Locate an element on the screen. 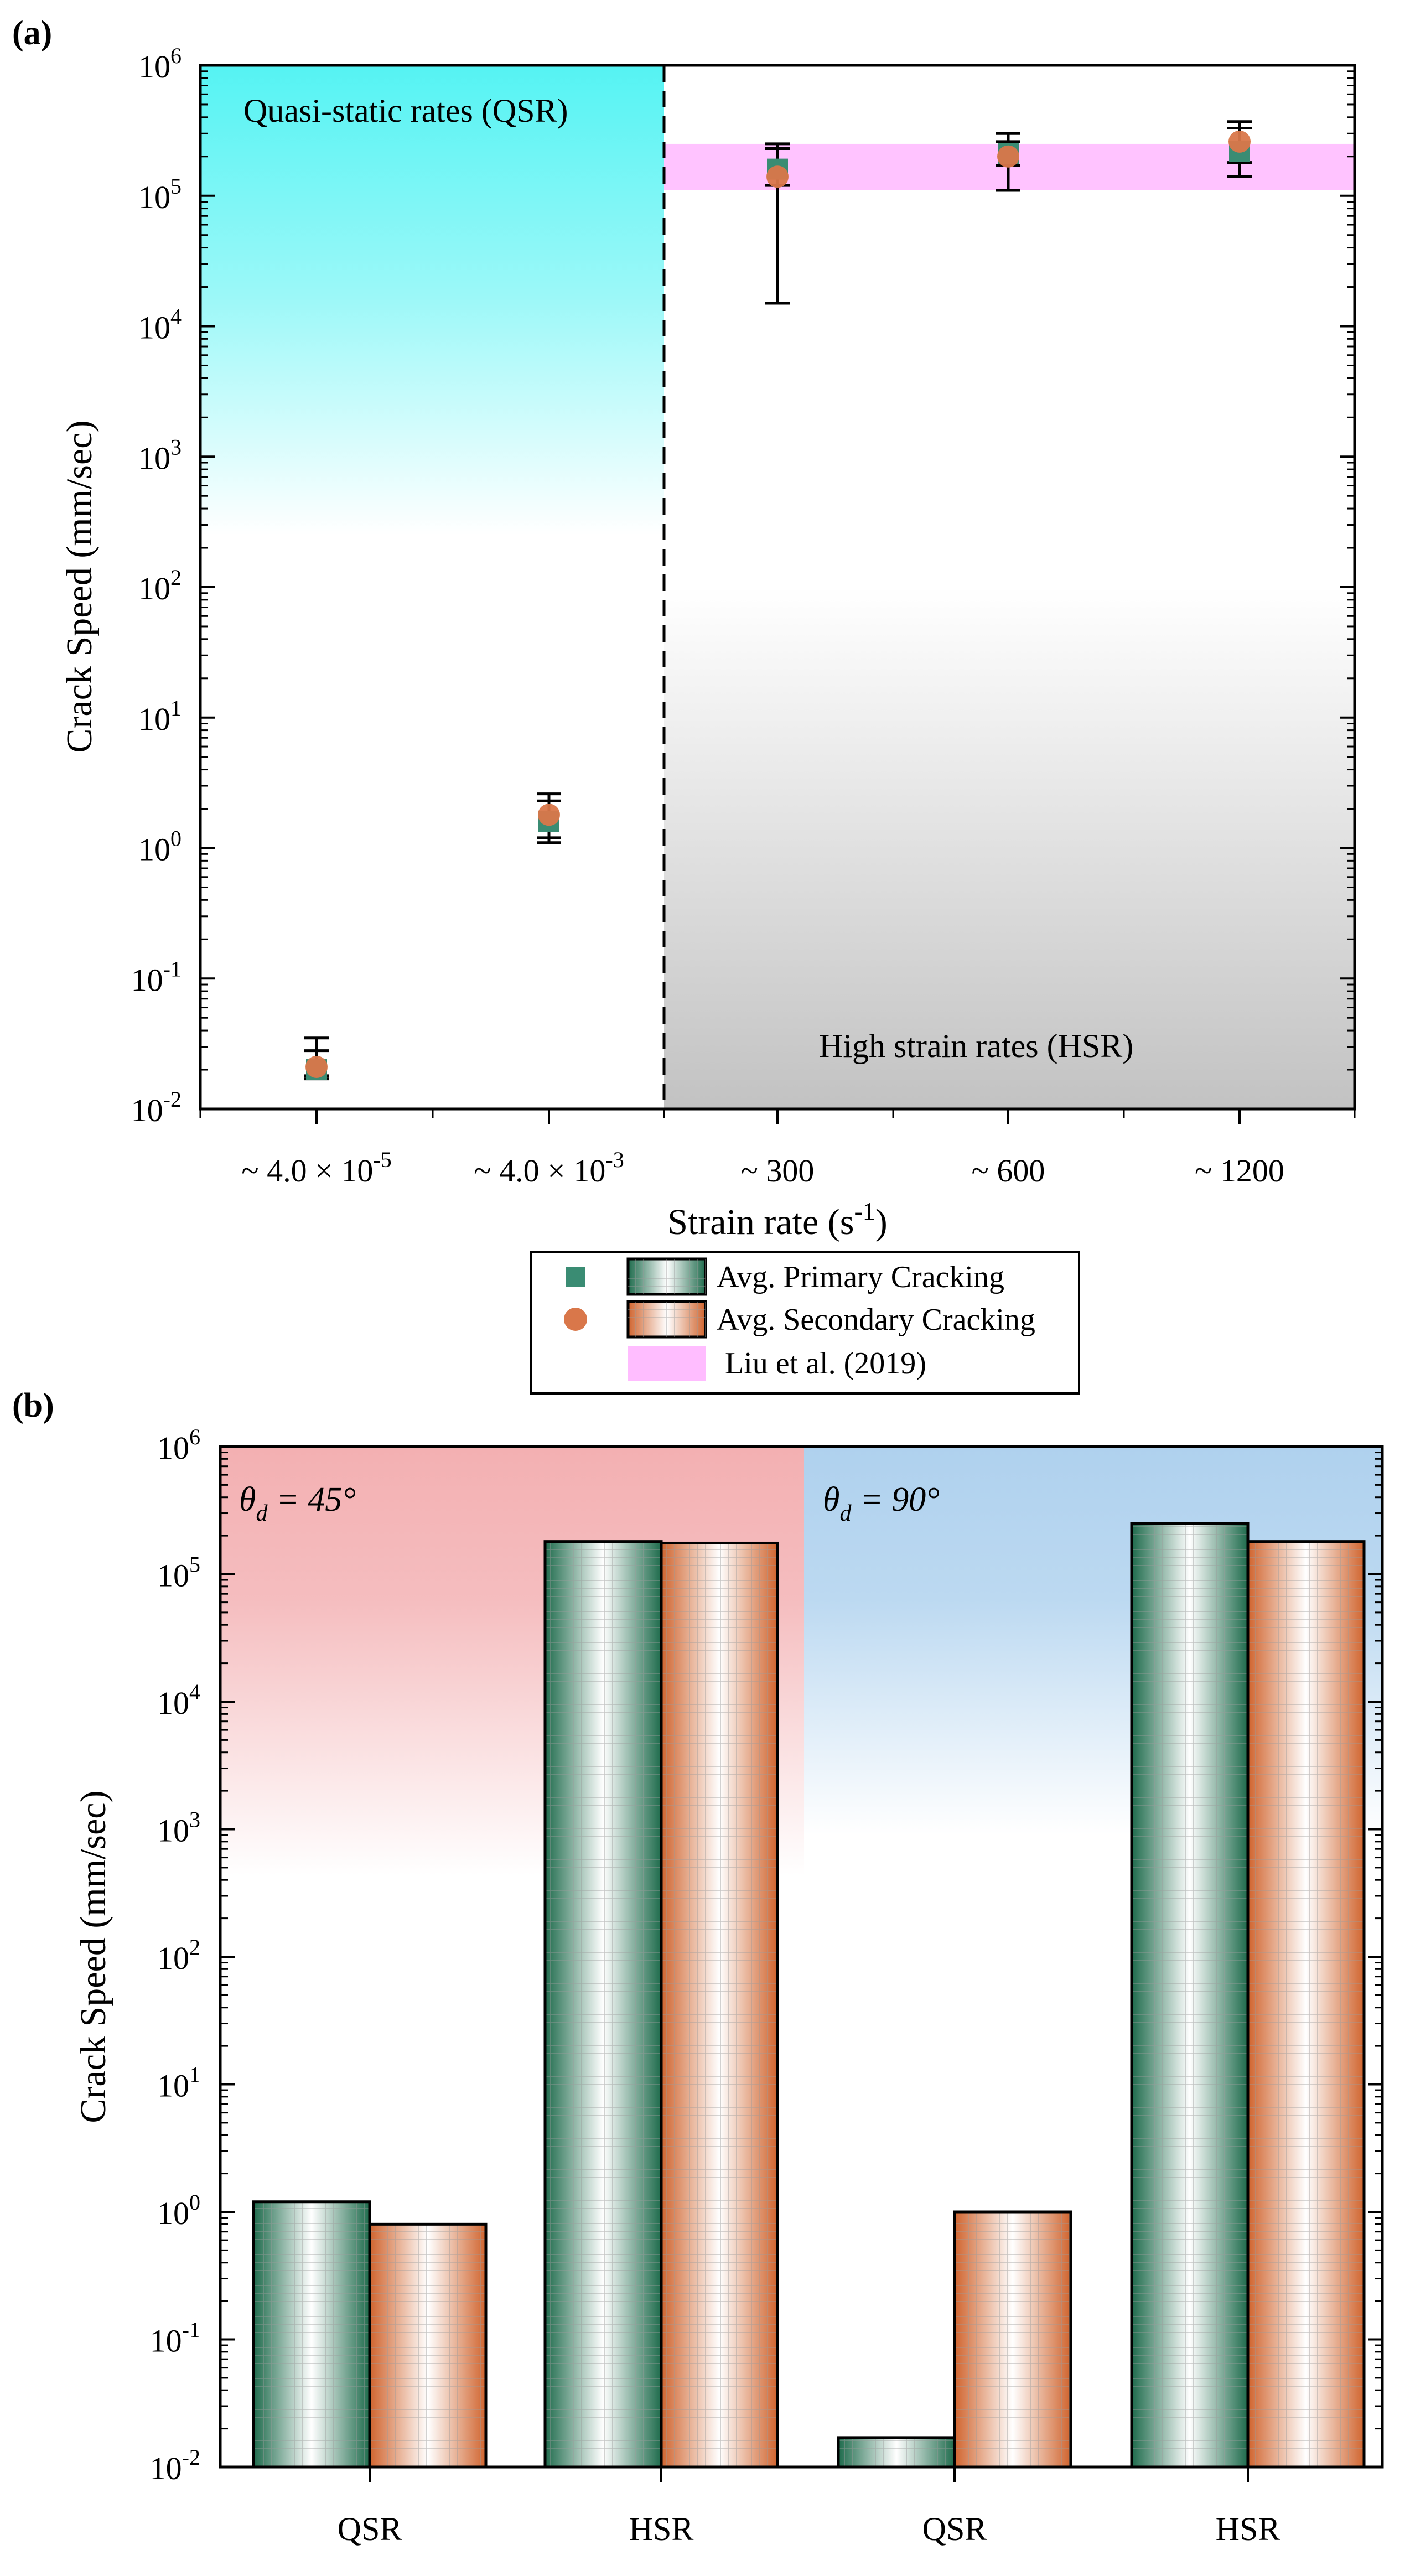  x-tick-label: ~ 600 is located at coordinates (1009, 1171).